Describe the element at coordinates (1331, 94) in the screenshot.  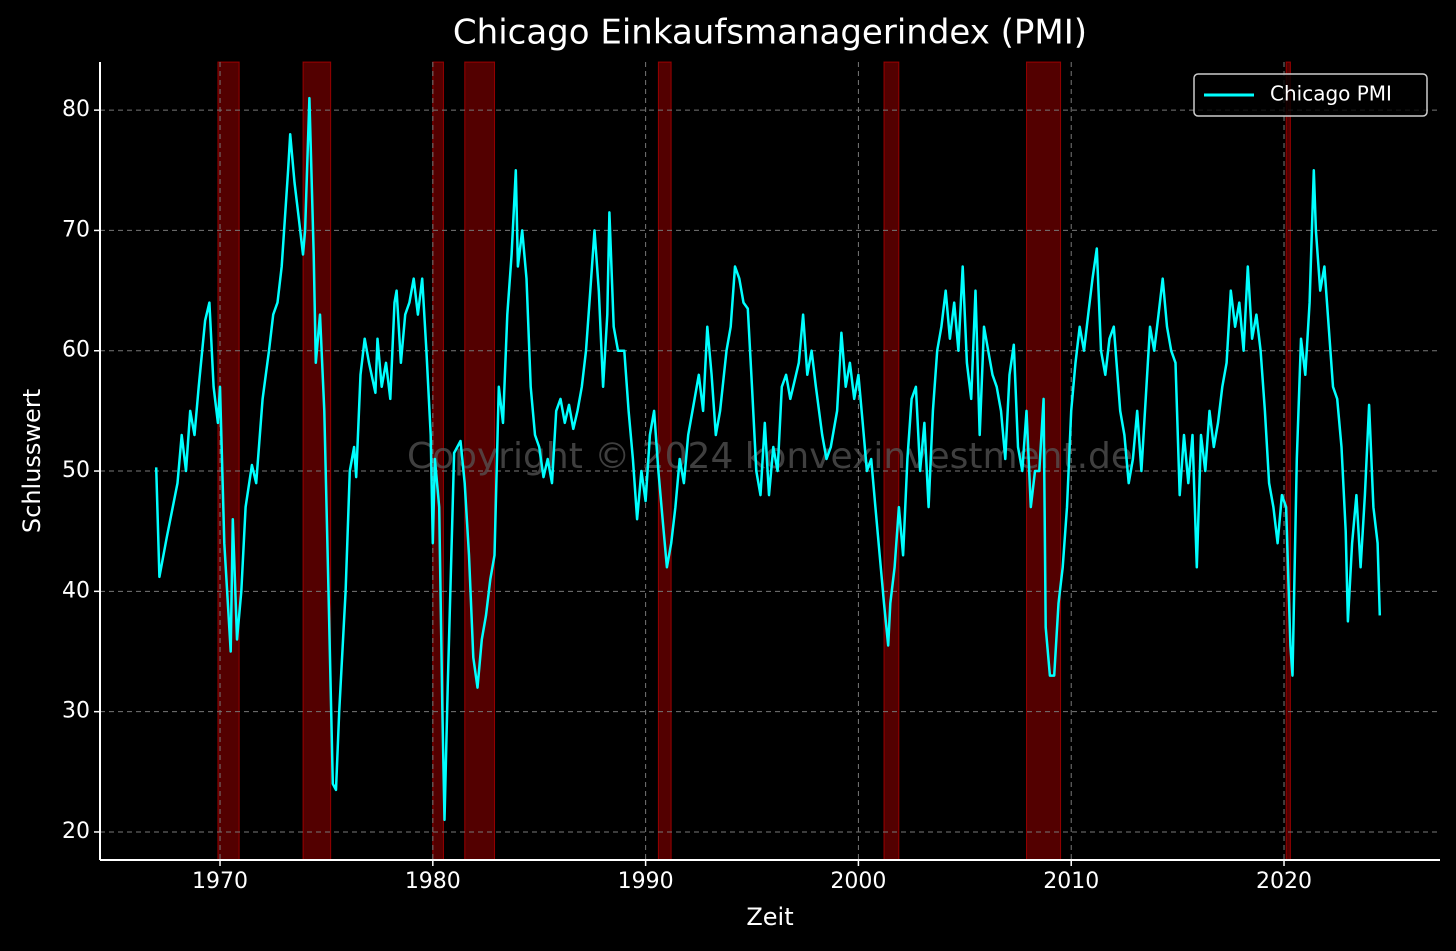
I see `legend-label: Chicago PMI` at that location.